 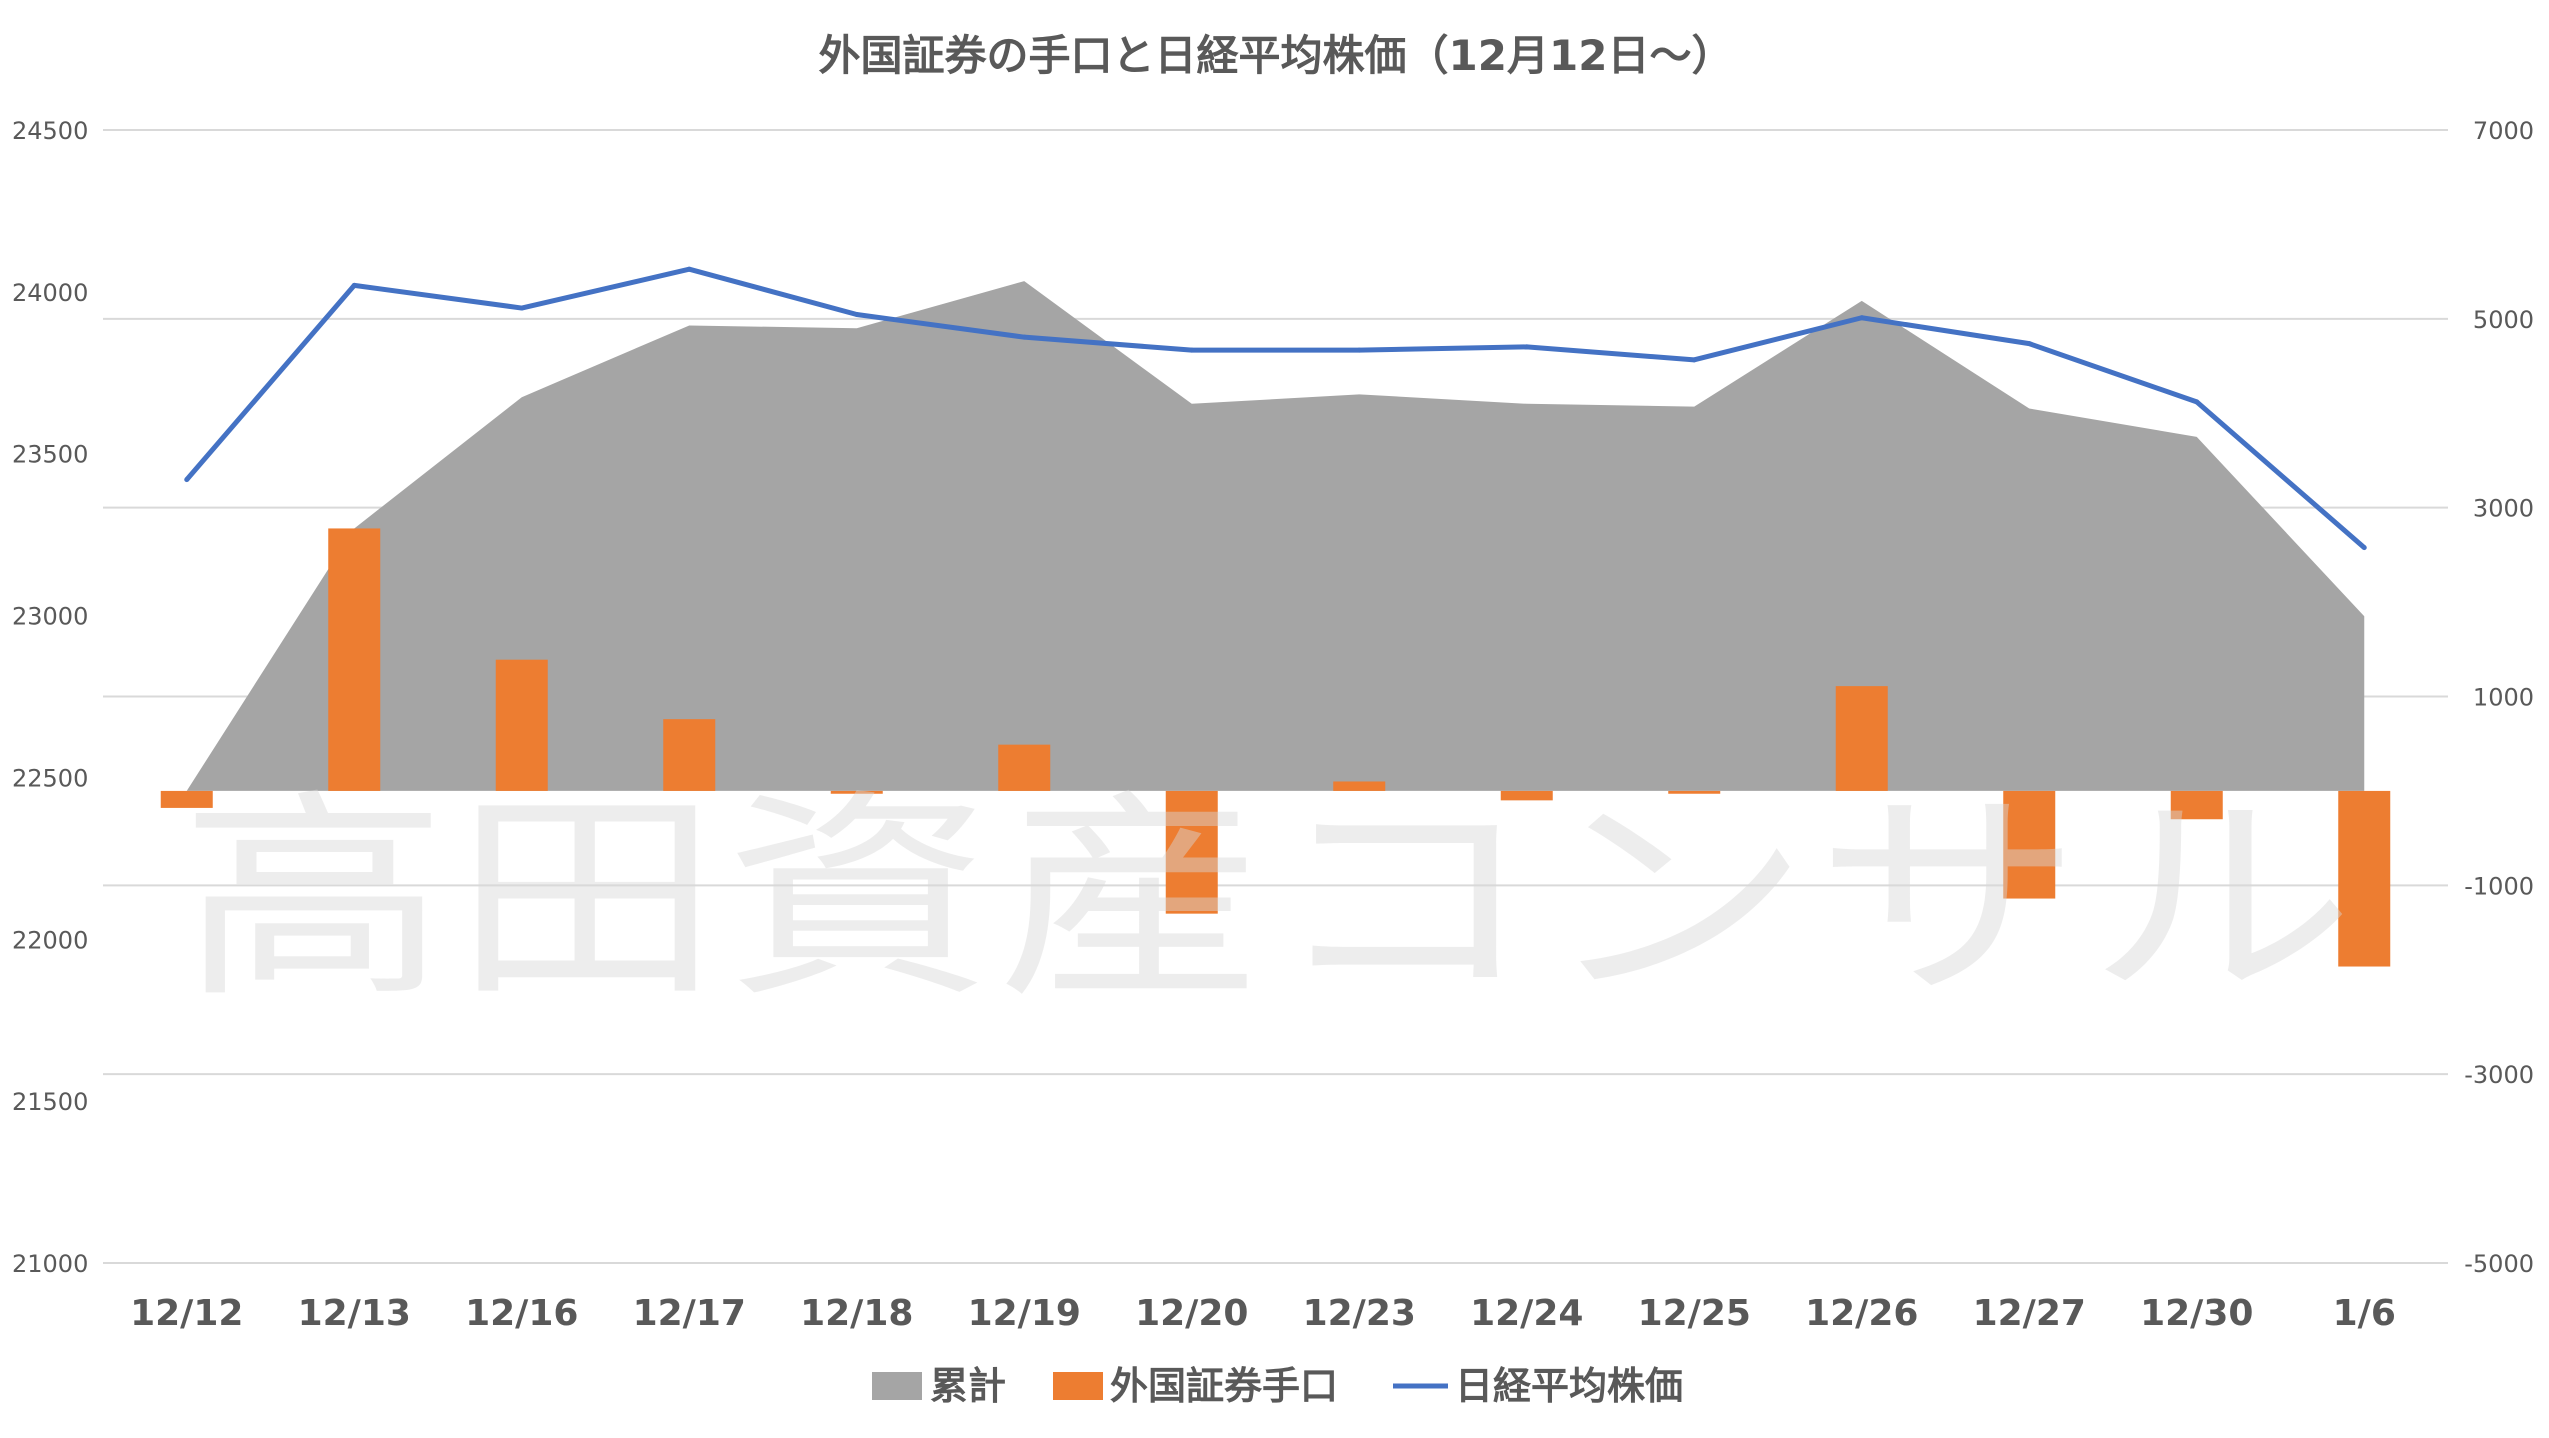 What do you see at coordinates (1359, 1313) in the screenshot?
I see `x-tick-label: 12/23` at bounding box center [1359, 1313].